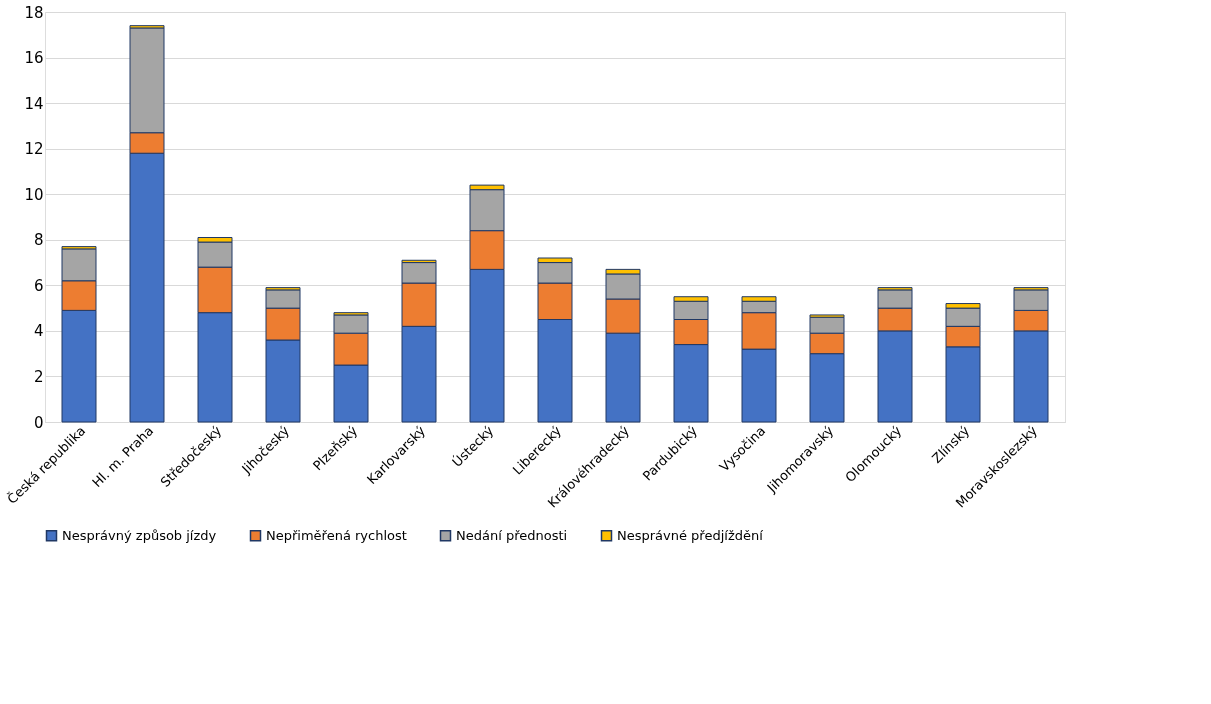  What do you see at coordinates (38, 240) in the screenshot?
I see `y-tick-label: 8` at bounding box center [38, 240].